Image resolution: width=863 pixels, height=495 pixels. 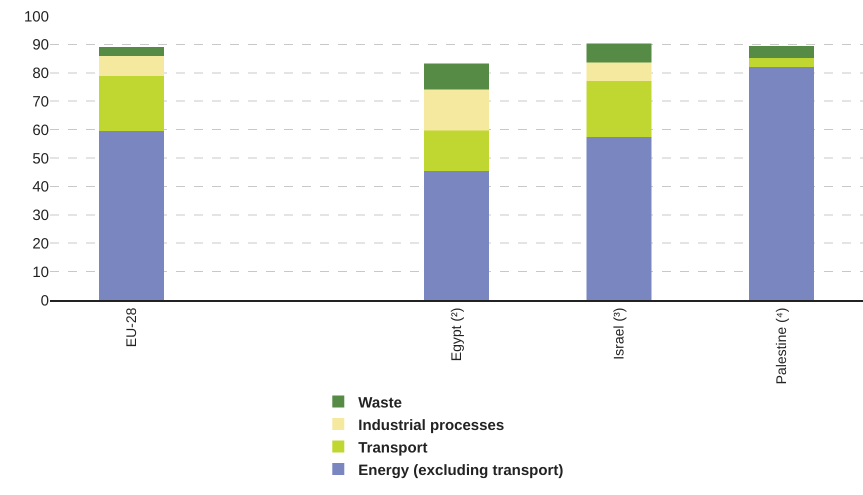 I want to click on y-tick-label: 30, so click(x=40, y=215).